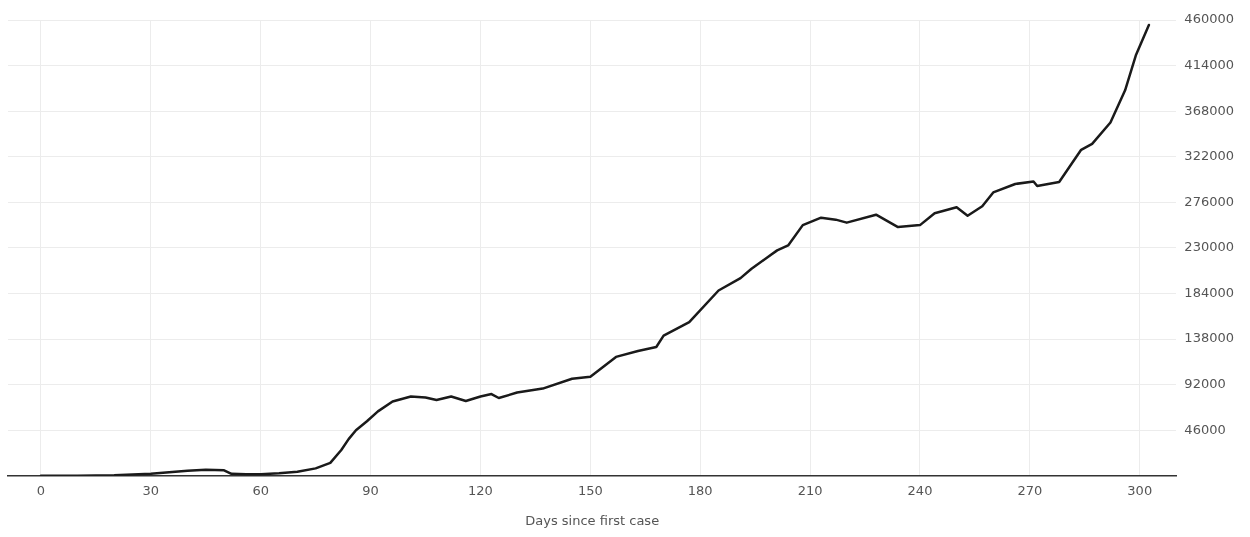  Describe the element at coordinates (920, 490) in the screenshot. I see `x-tick-label: 240` at that location.